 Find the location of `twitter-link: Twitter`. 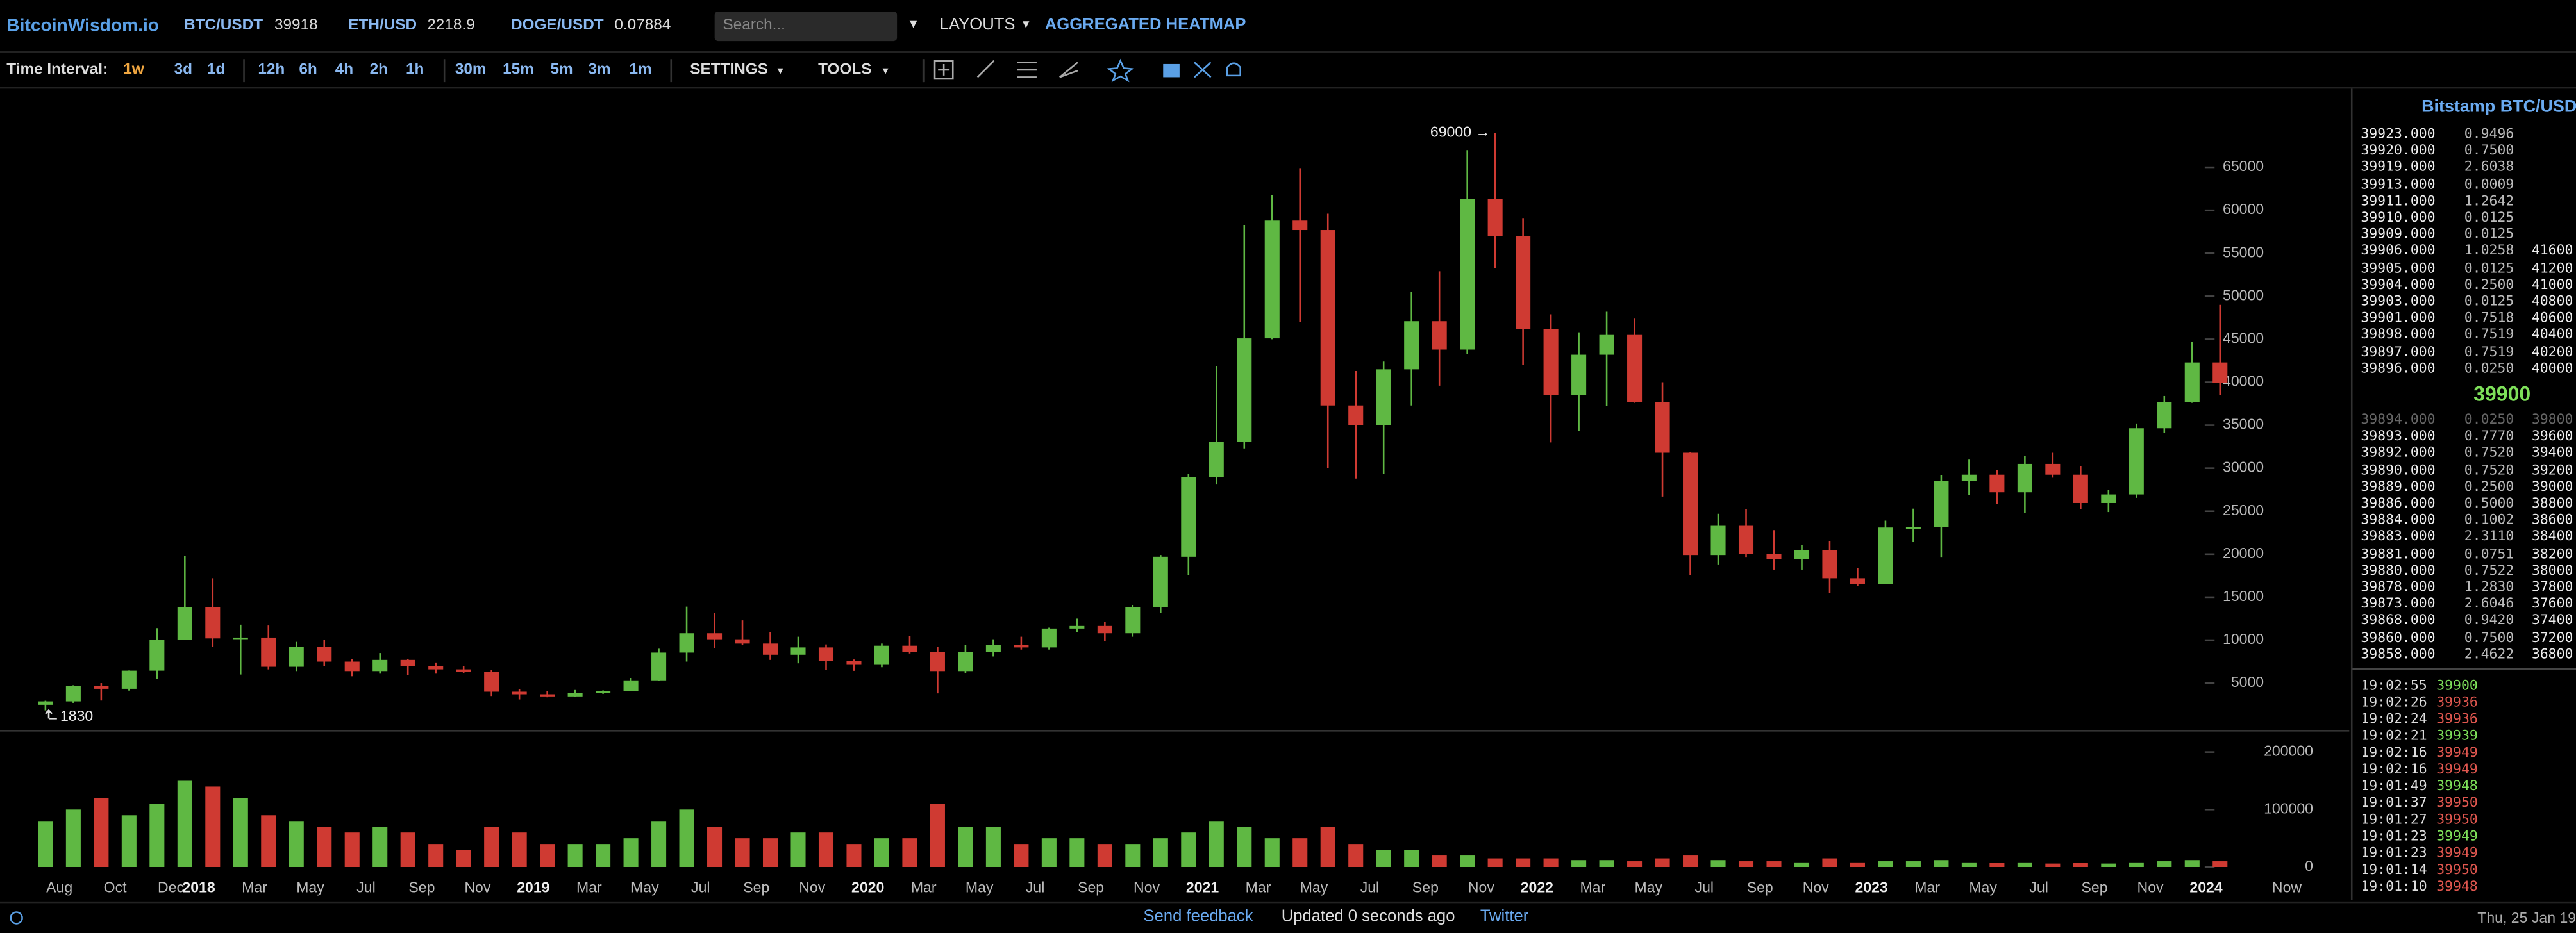

twitter-link: Twitter is located at coordinates (1504, 918).